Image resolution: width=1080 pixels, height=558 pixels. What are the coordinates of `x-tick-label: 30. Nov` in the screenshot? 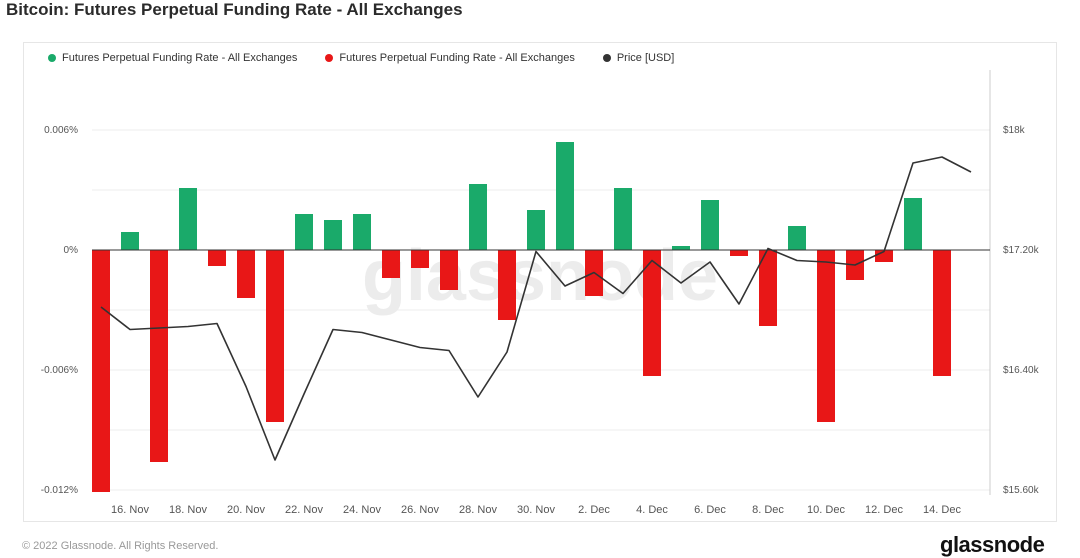 It's located at (536, 510).